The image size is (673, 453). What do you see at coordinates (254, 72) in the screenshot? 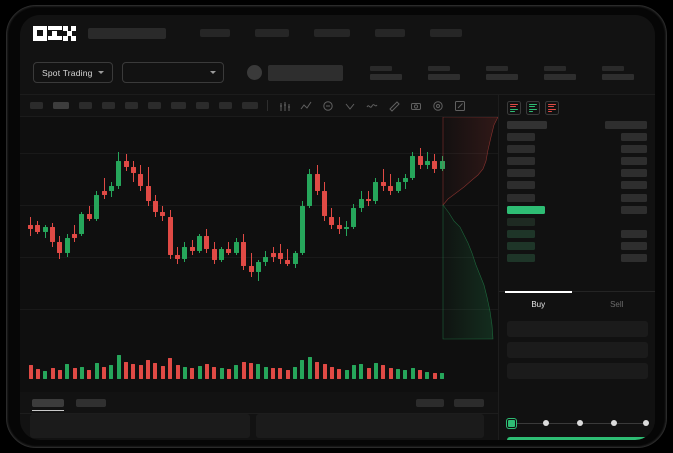
I see `pair-coin-avatar` at bounding box center [254, 72].